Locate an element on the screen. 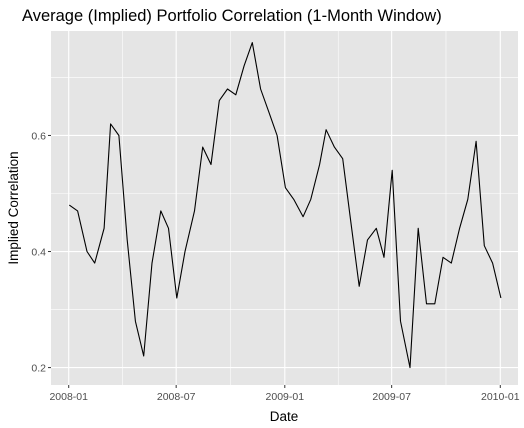  x-tick-label: 2009-01 is located at coordinates (285, 397).